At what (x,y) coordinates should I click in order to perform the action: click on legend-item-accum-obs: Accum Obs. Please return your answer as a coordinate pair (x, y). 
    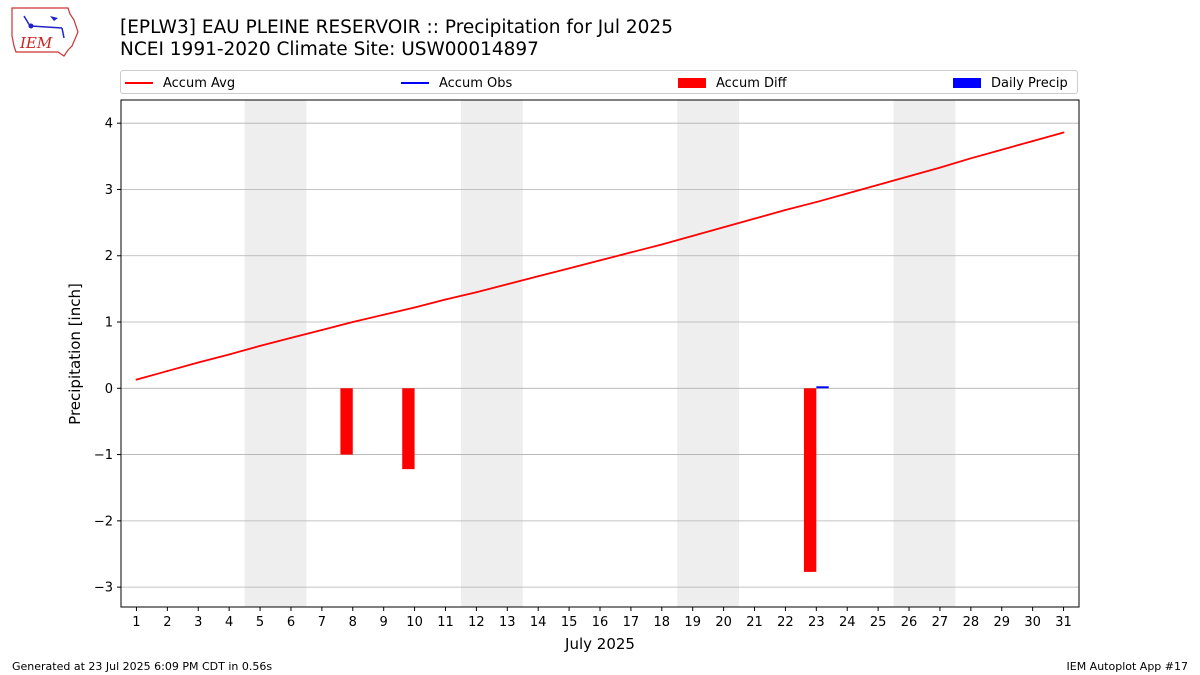
    Looking at the image, I should click on (456, 83).